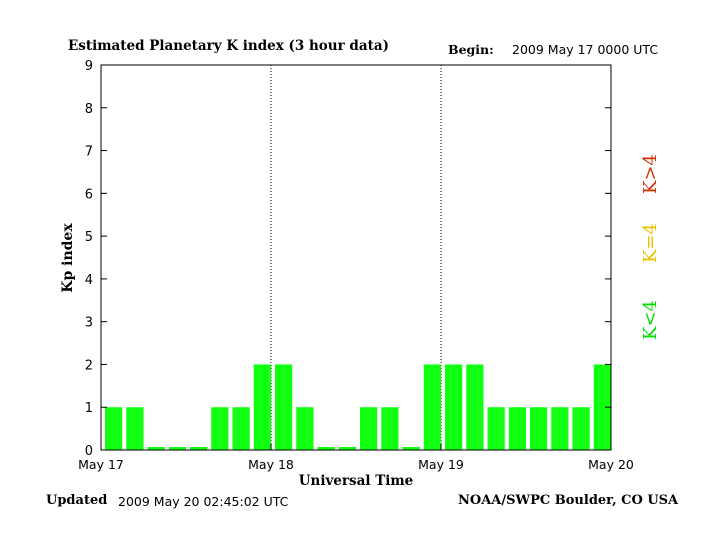 The height and width of the screenshot is (540, 720). What do you see at coordinates (203, 501) in the screenshot?
I see `updated-value: 2009 May 20 02:45:02 UTC` at bounding box center [203, 501].